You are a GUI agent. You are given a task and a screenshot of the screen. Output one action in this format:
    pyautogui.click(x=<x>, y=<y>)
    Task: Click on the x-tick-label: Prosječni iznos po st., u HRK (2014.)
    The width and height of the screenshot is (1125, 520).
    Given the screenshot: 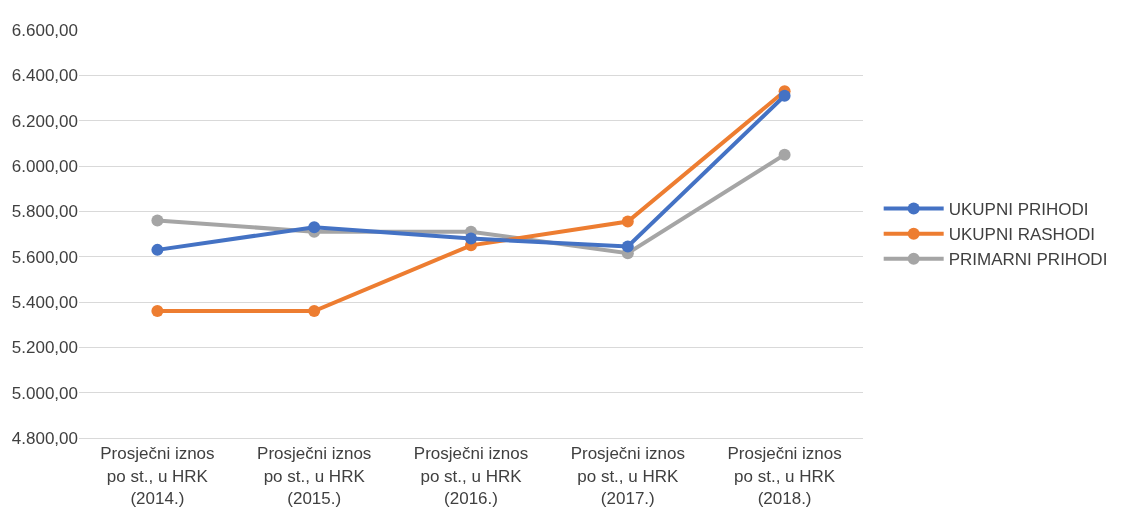 What is the action you would take?
    pyautogui.click(x=157, y=476)
    